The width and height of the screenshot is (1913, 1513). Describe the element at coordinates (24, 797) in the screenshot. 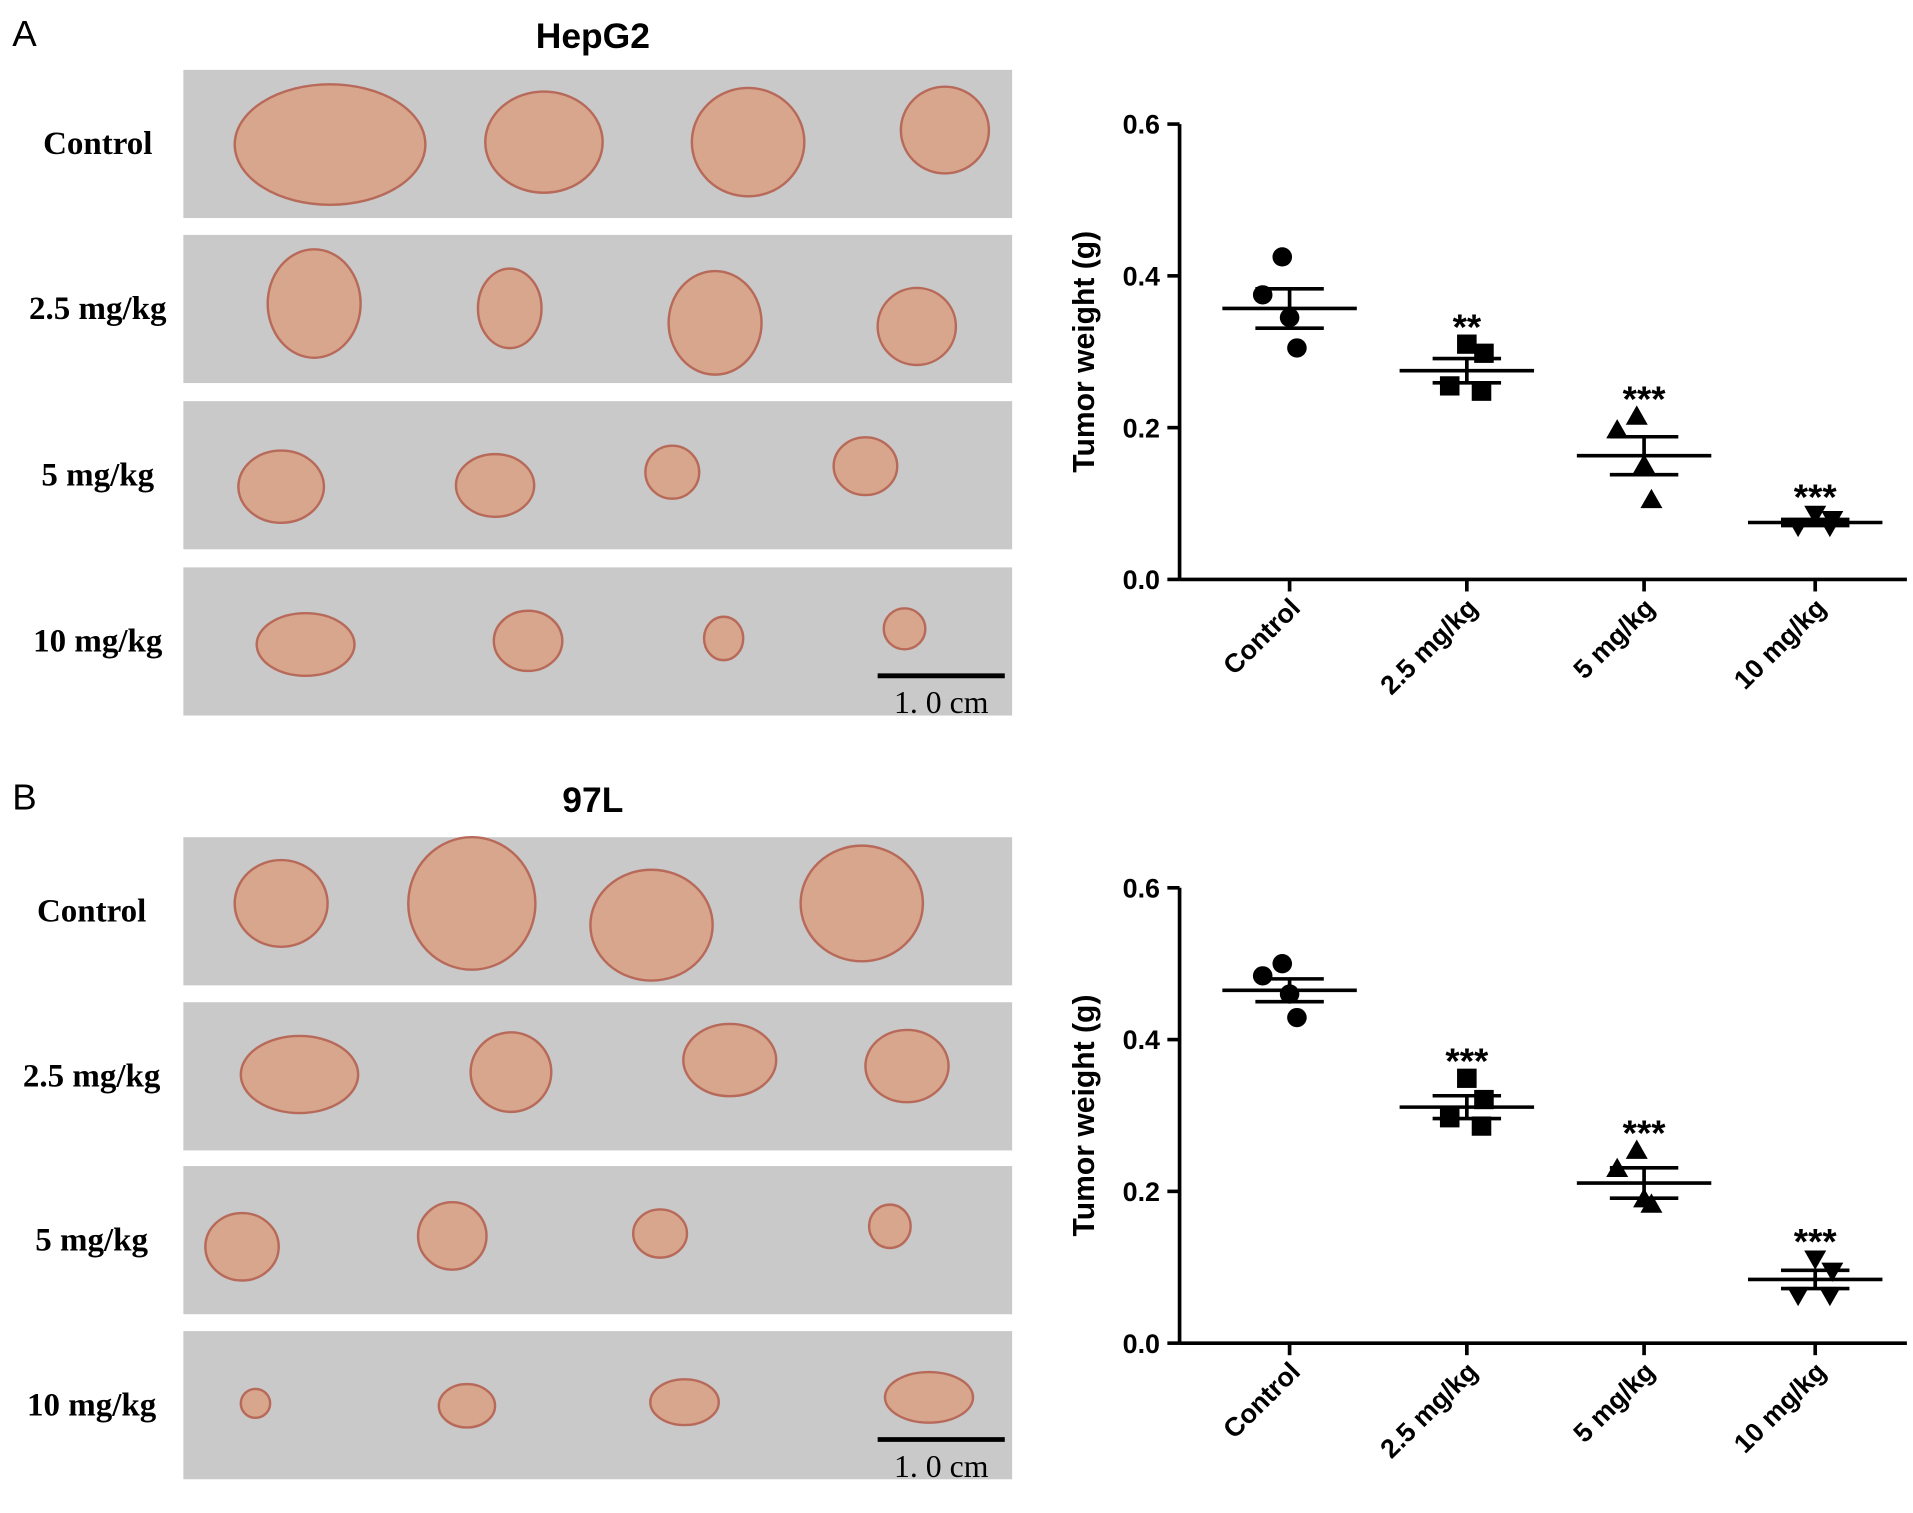

I see `panel-label: B` at that location.